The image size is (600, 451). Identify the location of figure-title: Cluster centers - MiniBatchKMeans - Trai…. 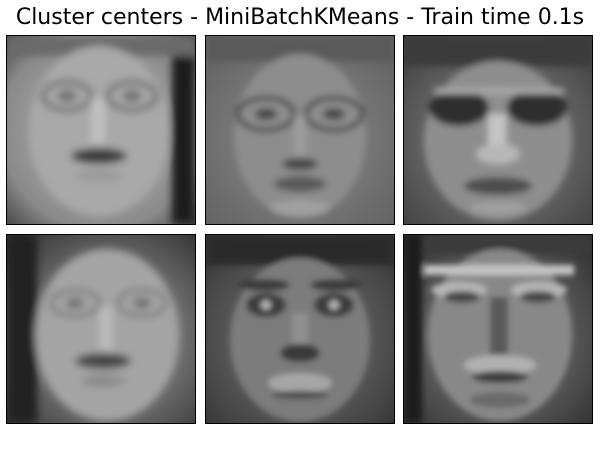
(300, 17).